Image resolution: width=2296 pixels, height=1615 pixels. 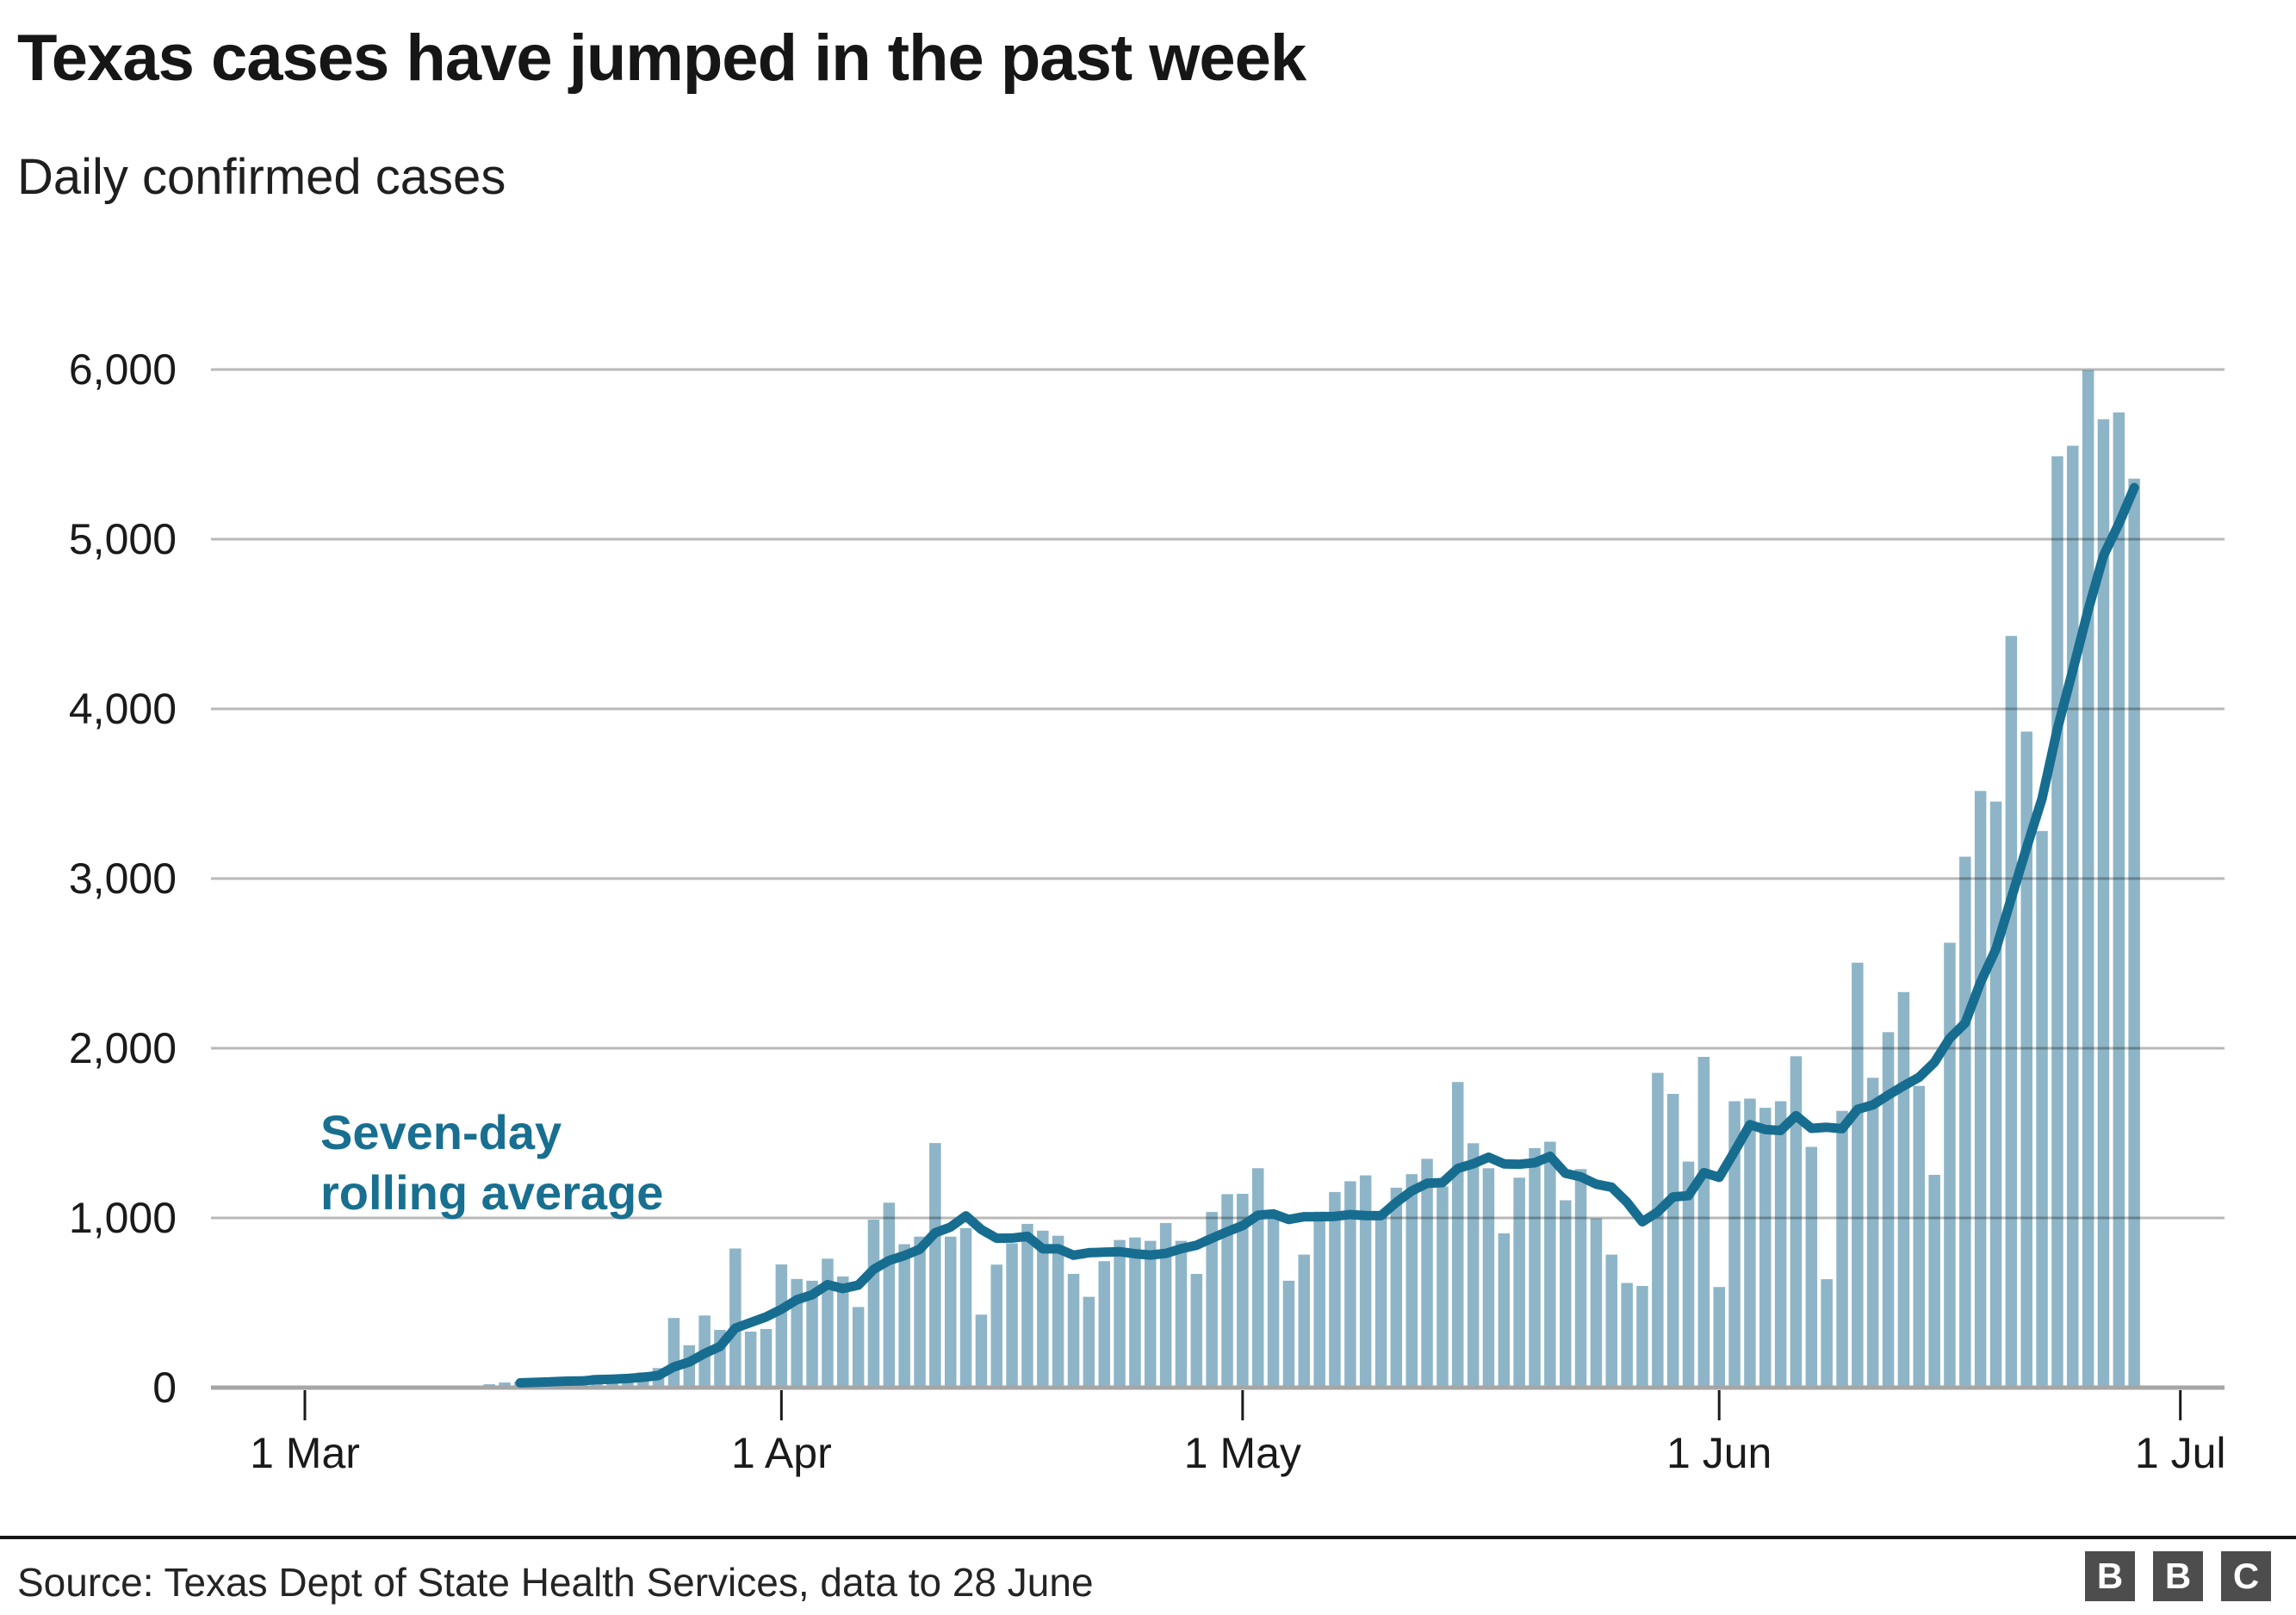 I want to click on annotation-line-1: Seven-day, so click(x=441, y=1132).